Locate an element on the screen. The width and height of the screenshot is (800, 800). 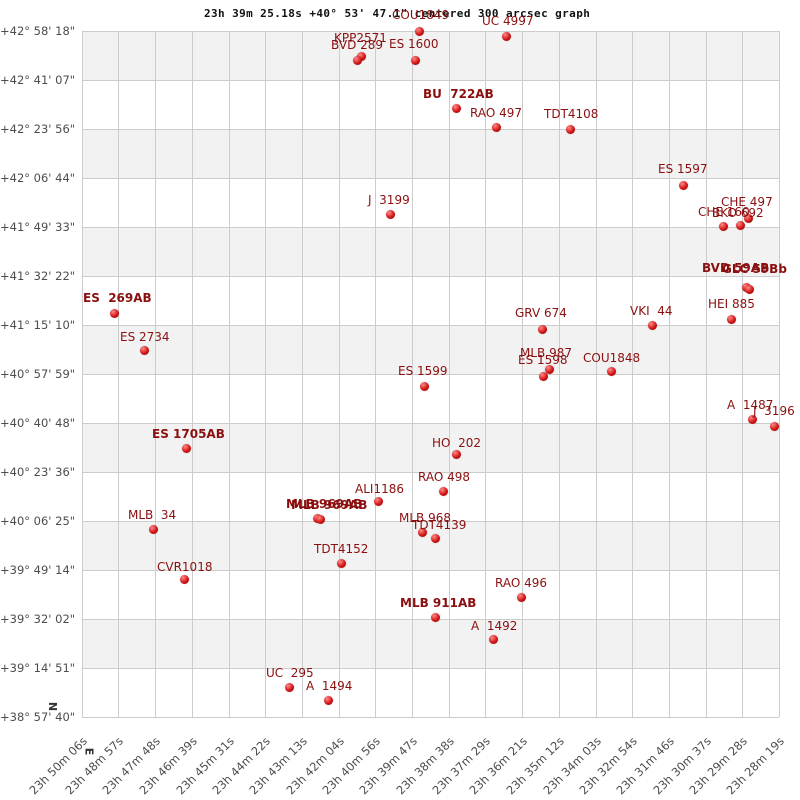
star-label: A 1492 is located at coordinates (494, 626).